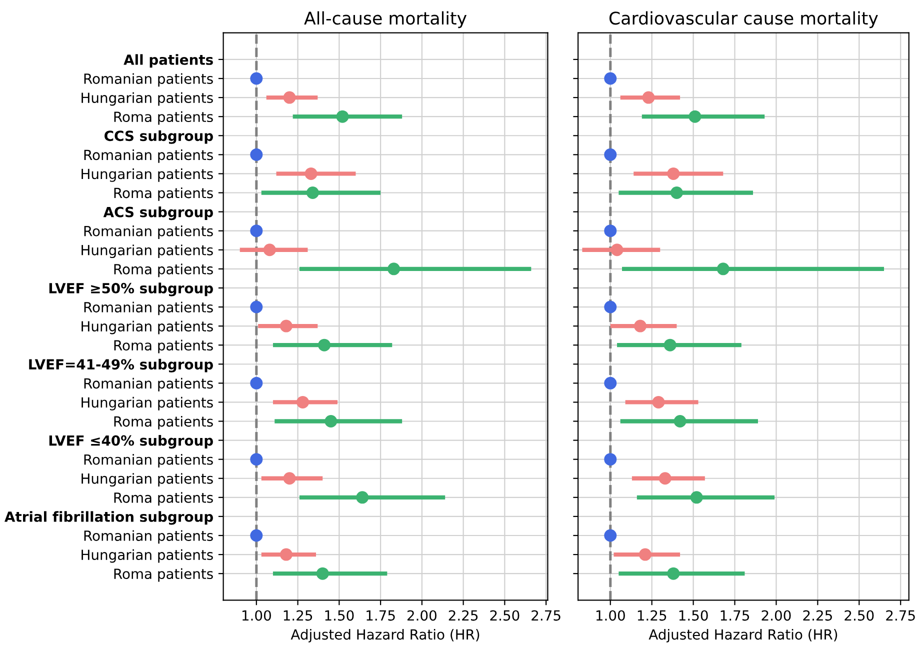  Describe the element at coordinates (385, 19) in the screenshot. I see `chart-title: All-cause mortality` at that location.